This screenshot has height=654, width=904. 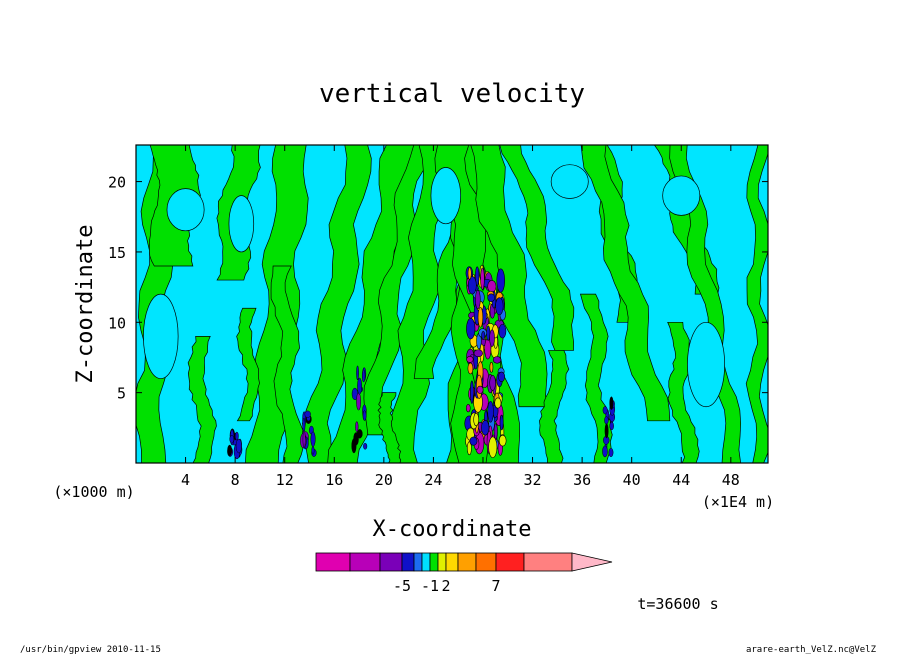 What do you see at coordinates (445, 586) in the screenshot?
I see `colorbar-label: 2` at bounding box center [445, 586].